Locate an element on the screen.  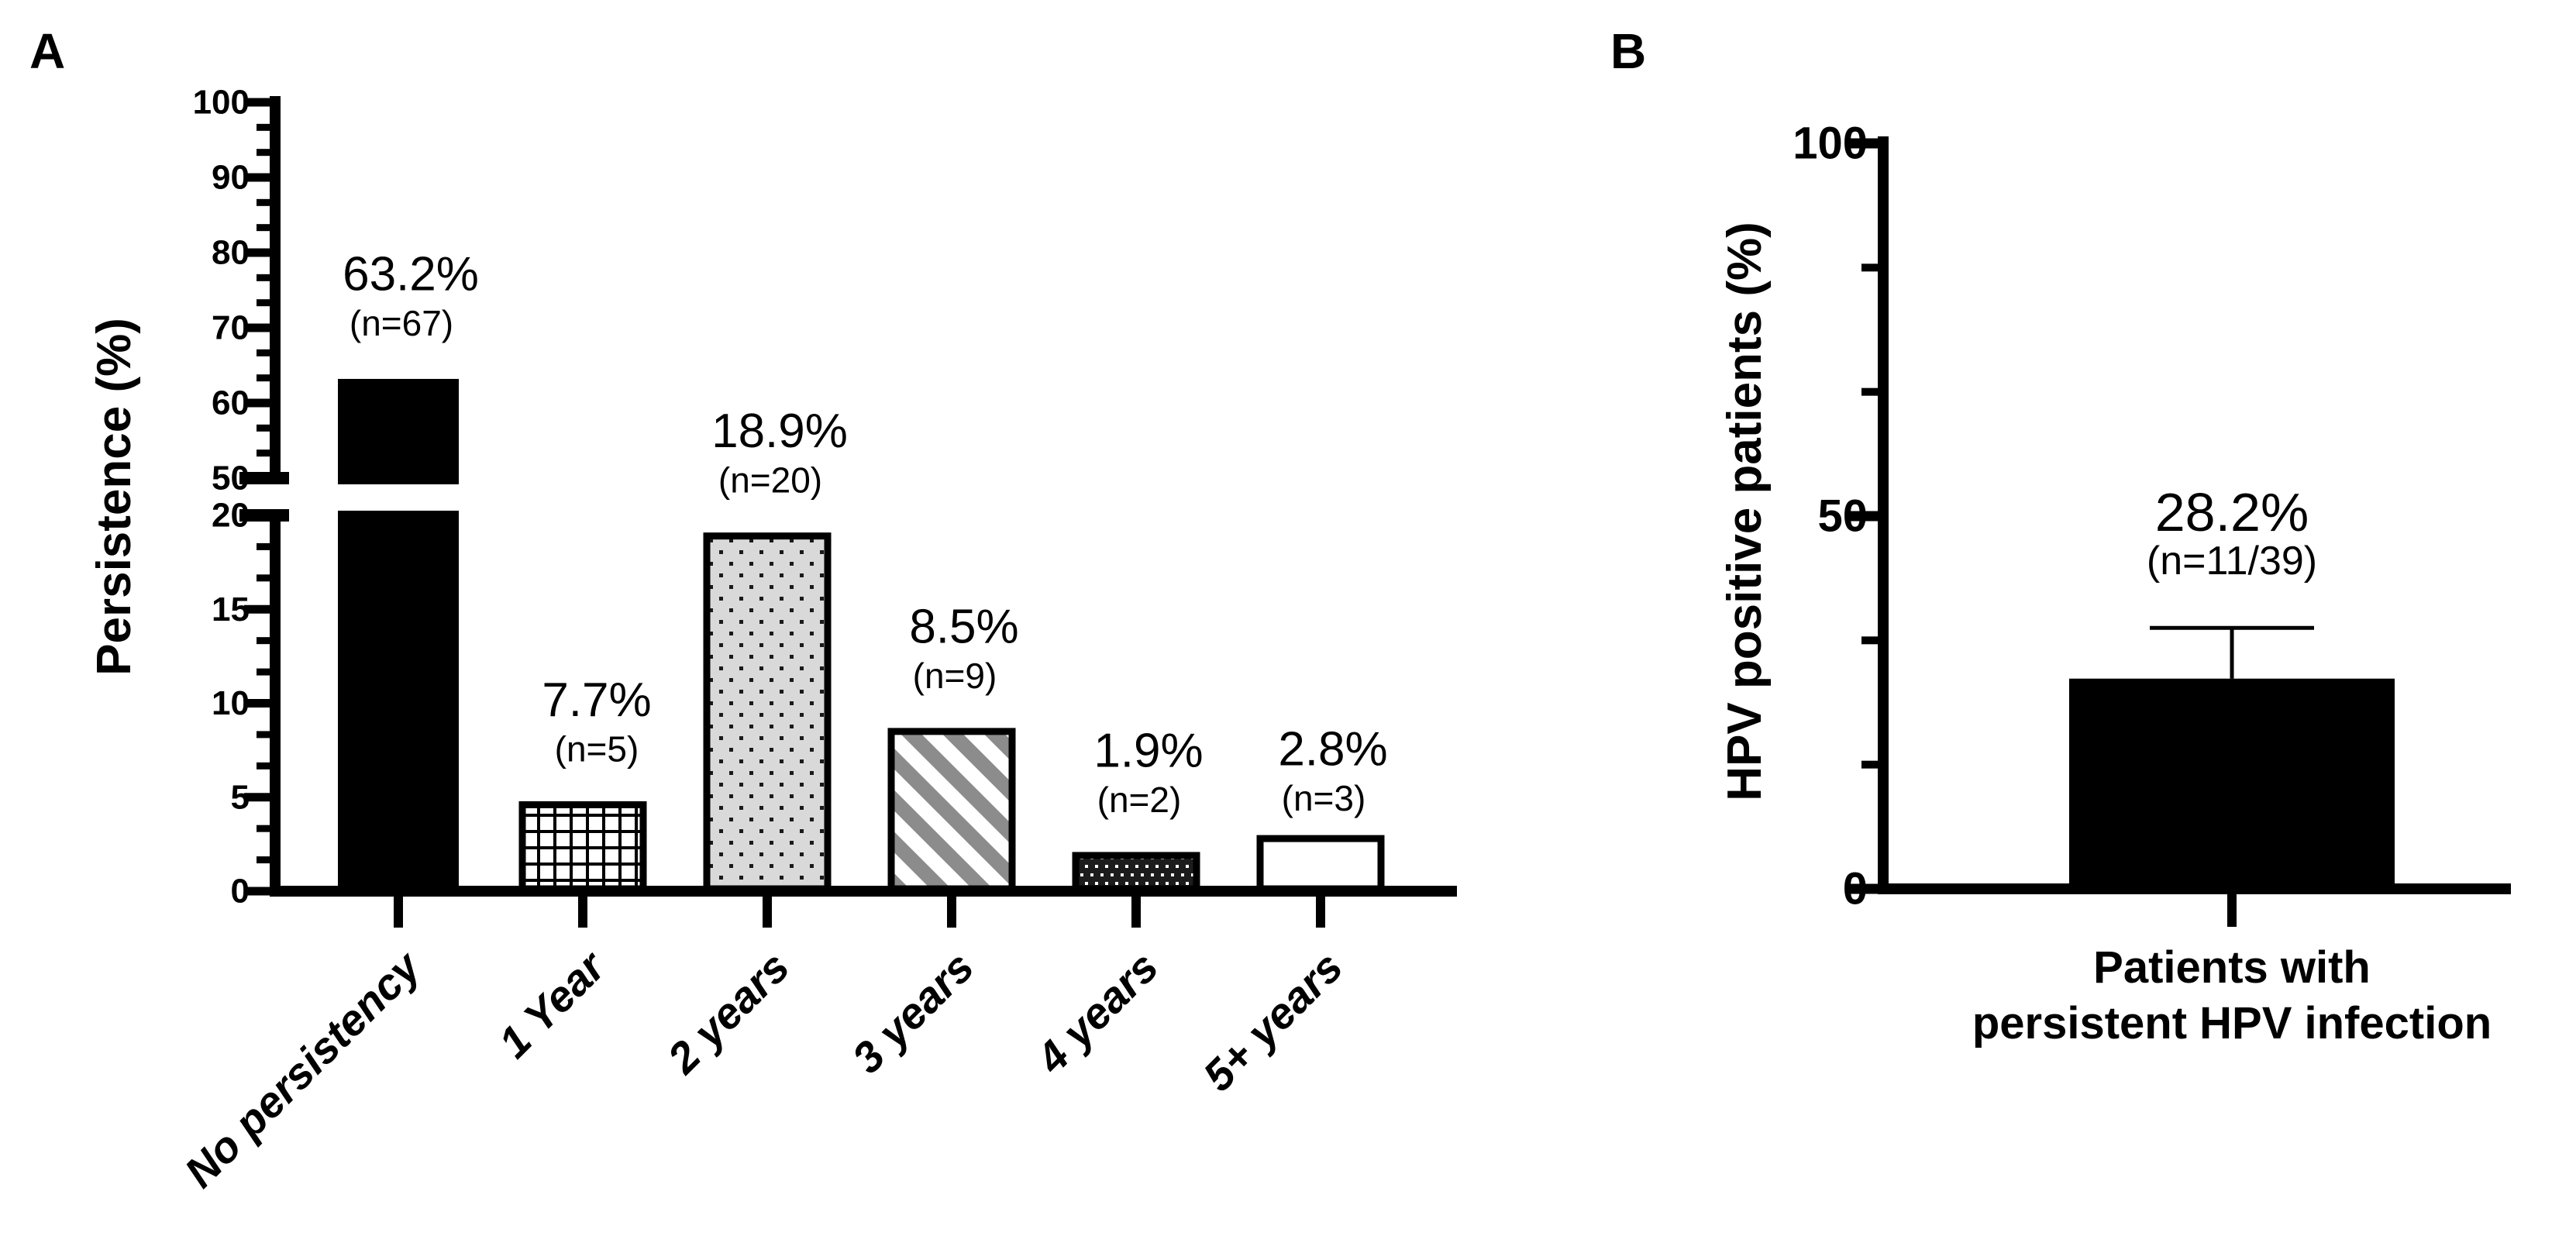
x-category-label: 2 years is located at coordinates (727, 1013).